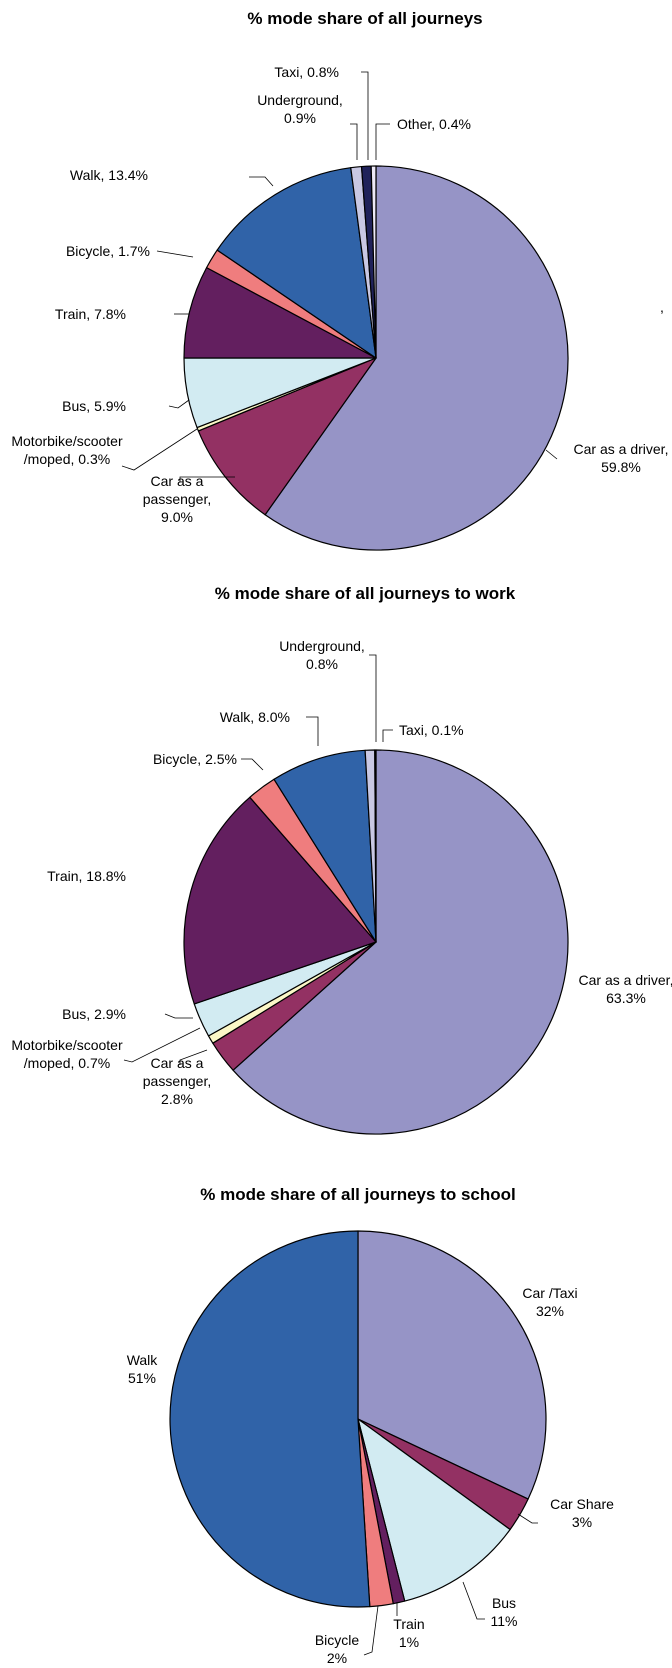  I want to click on slice-label: Bicycle, so click(337, 1640).